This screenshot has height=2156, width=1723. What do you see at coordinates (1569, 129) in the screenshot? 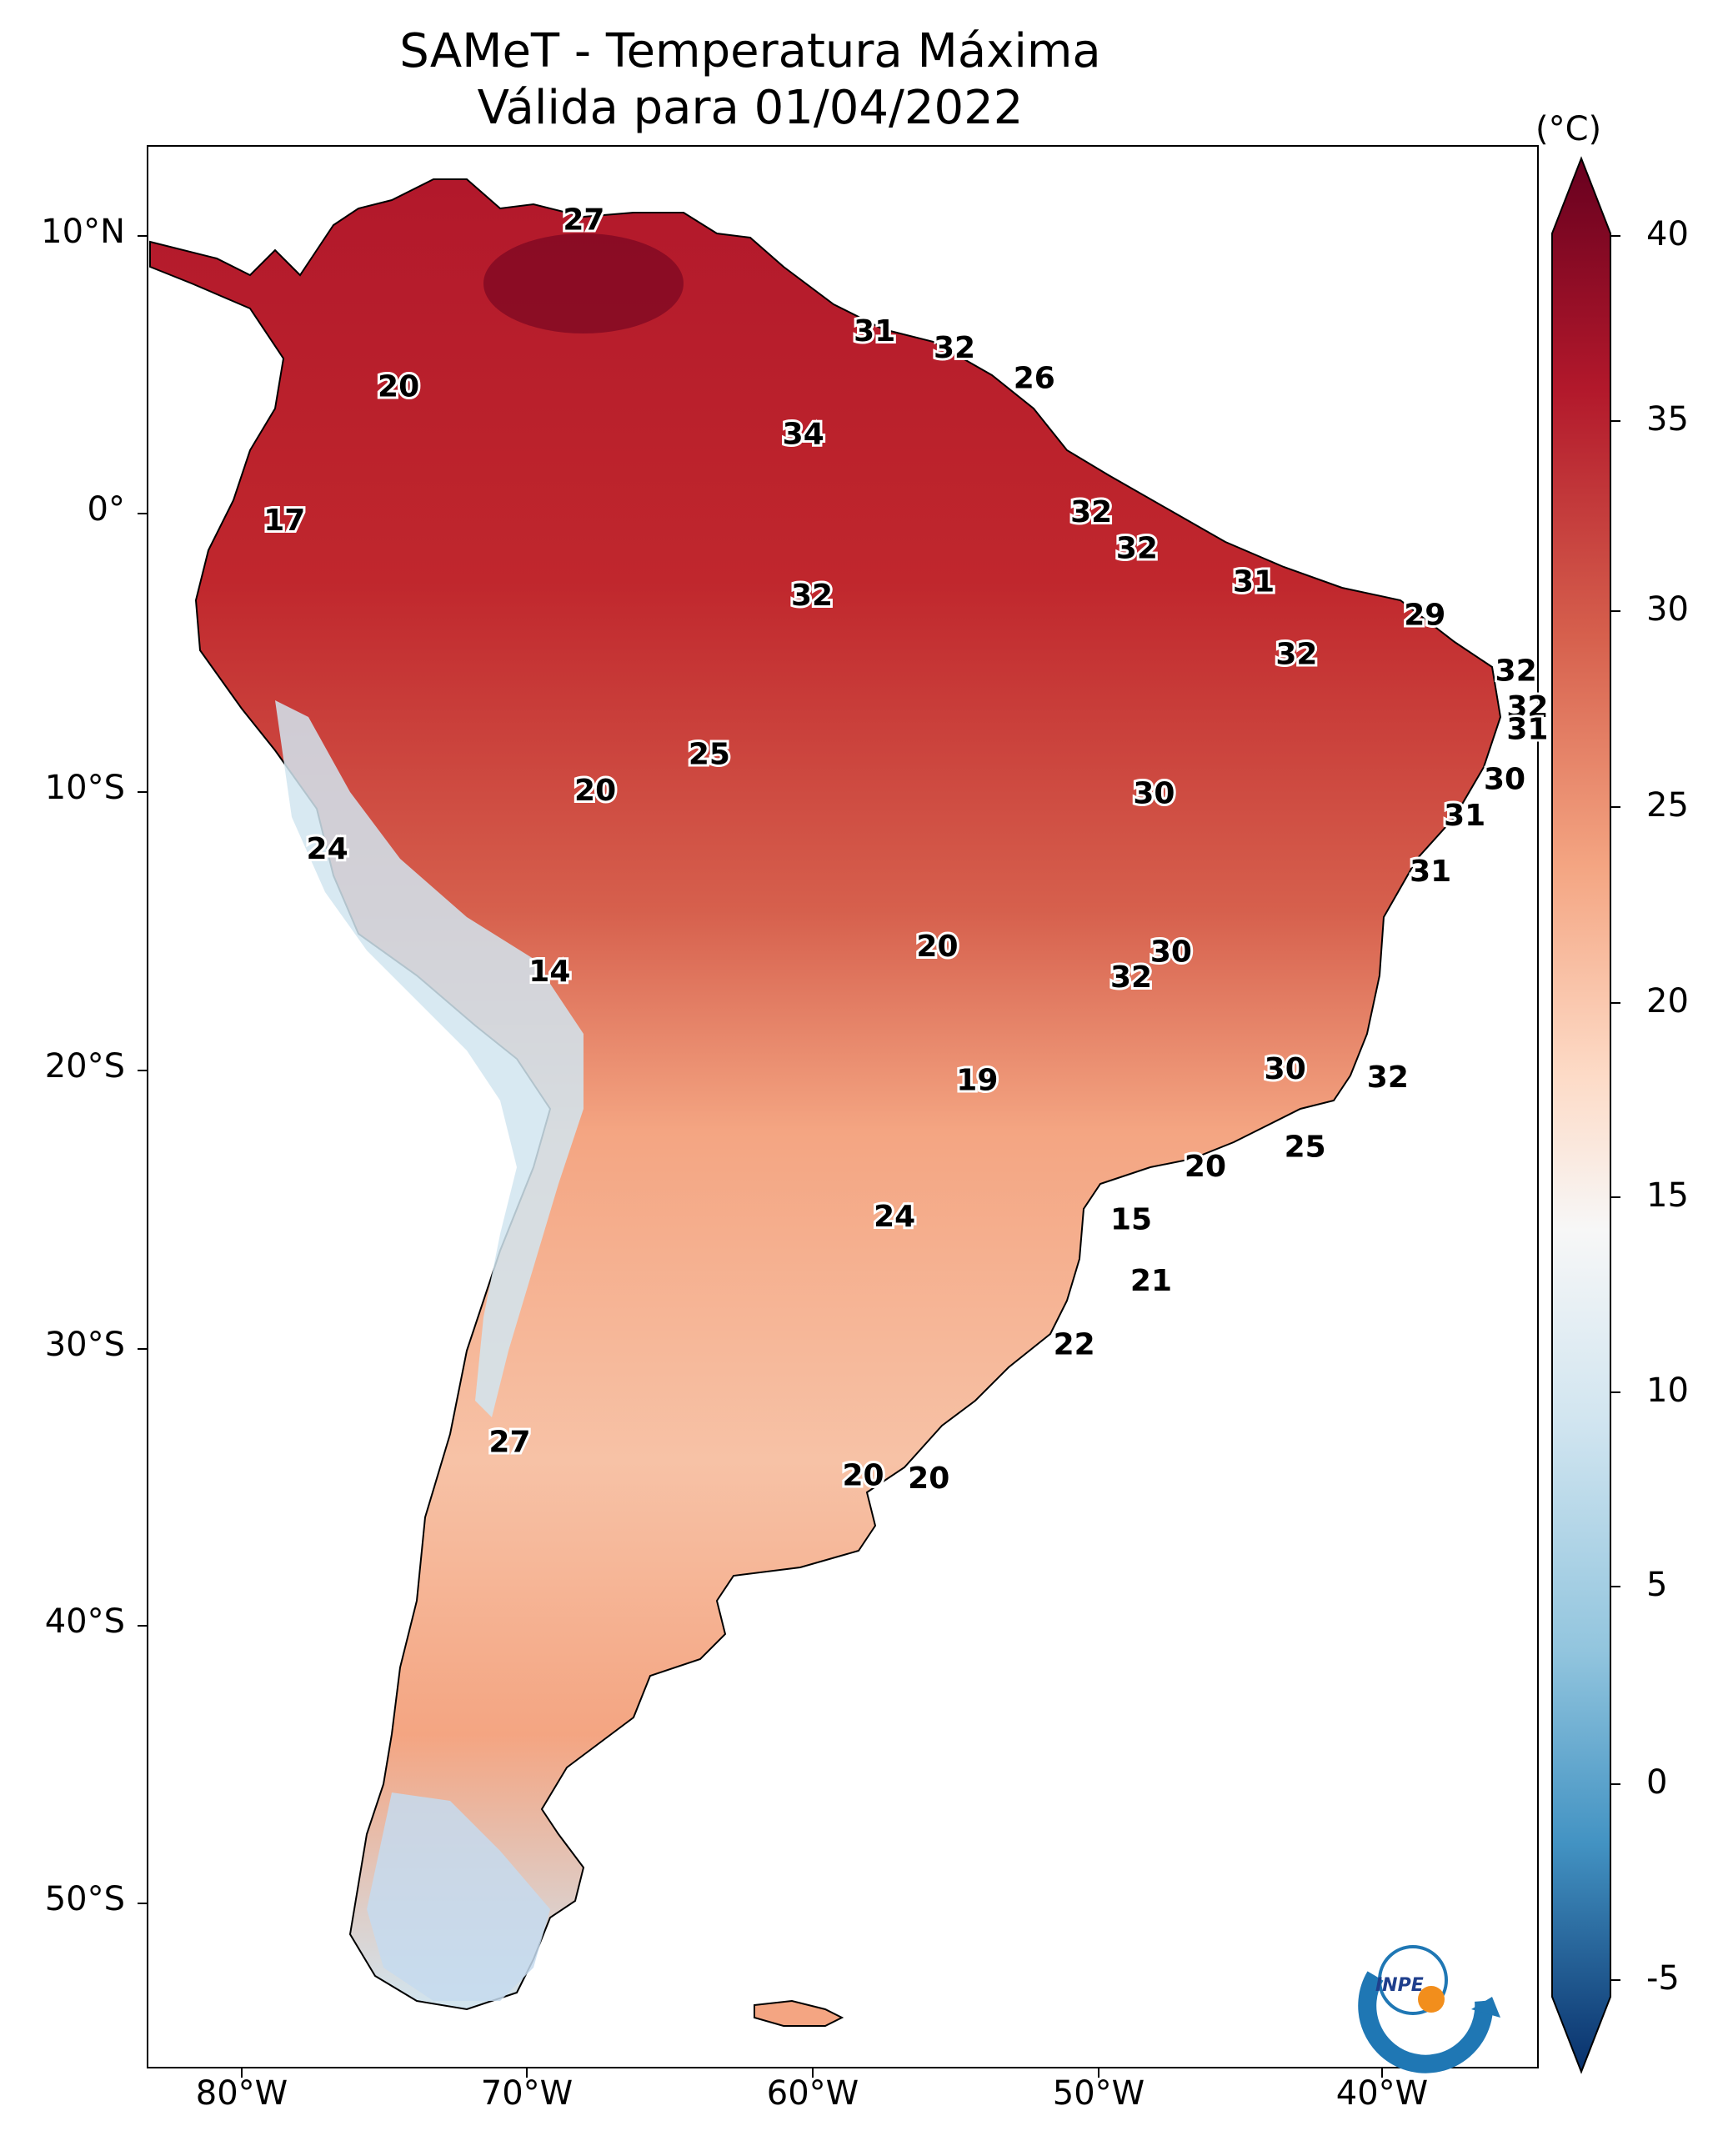
I see `colorbar-unit: (°C)` at bounding box center [1569, 129].